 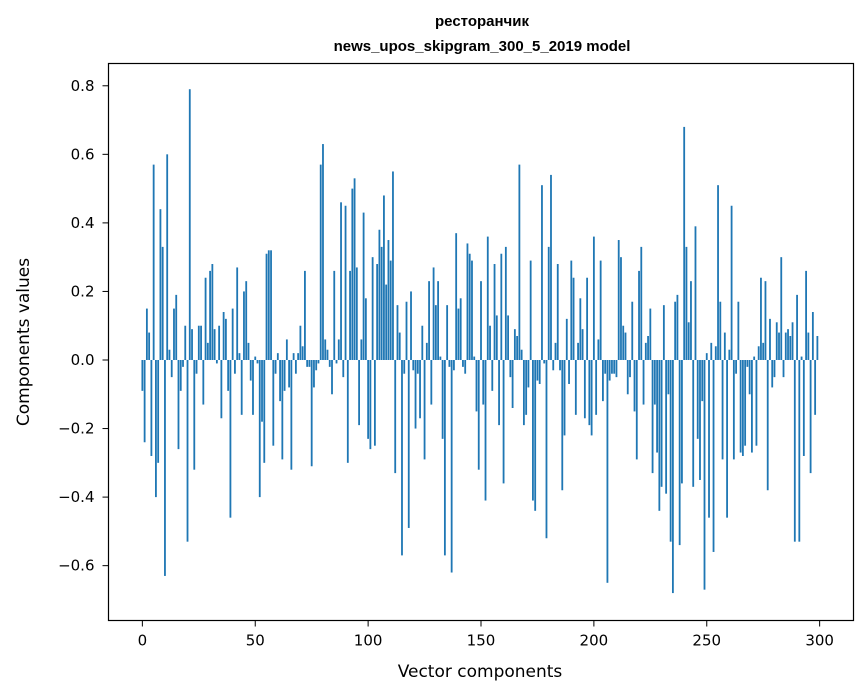 What do you see at coordinates (83, 154) in the screenshot?
I see `y-tick-label: 0.6` at bounding box center [83, 154].